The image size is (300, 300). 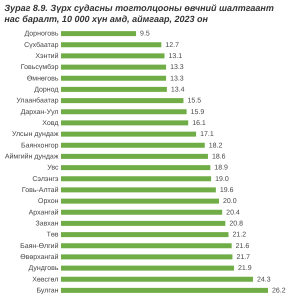 I want to click on chart-title: Зураг 8.9. Зүрх судасны тогтолцооны өвчний шалтгаант нас баралт, 10 000 хүн амд, аймгаар, 2023 он, so click(x=139, y=13).